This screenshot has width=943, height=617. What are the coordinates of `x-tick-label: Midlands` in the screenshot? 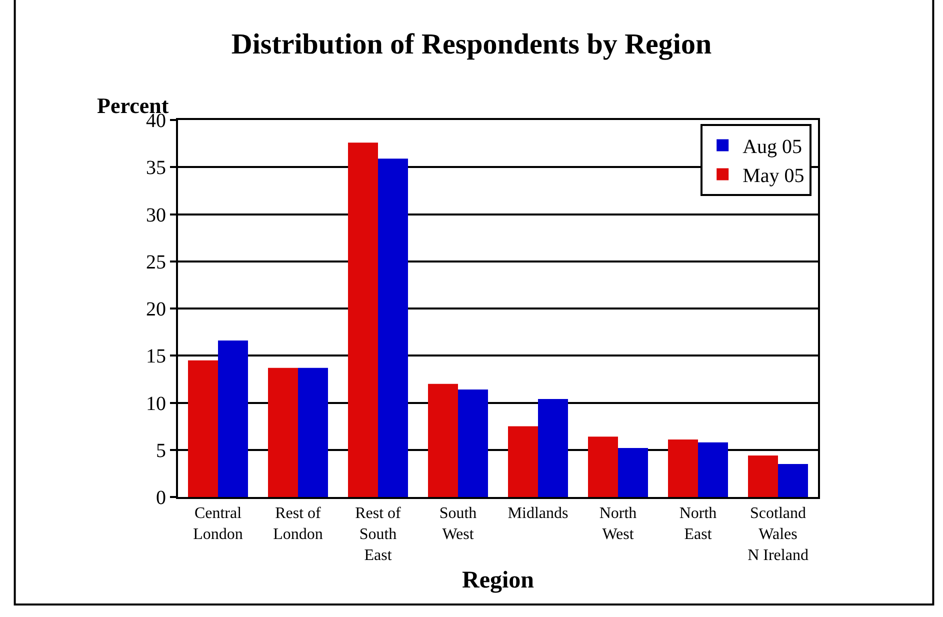 It's located at (538, 513).